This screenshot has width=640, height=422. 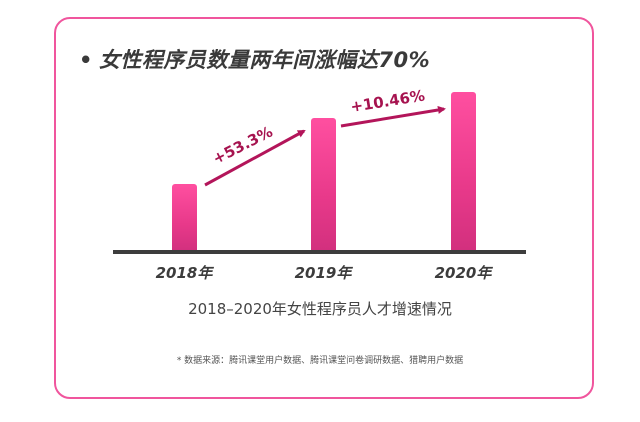 I want to click on x-axis-line, so click(x=319, y=252).